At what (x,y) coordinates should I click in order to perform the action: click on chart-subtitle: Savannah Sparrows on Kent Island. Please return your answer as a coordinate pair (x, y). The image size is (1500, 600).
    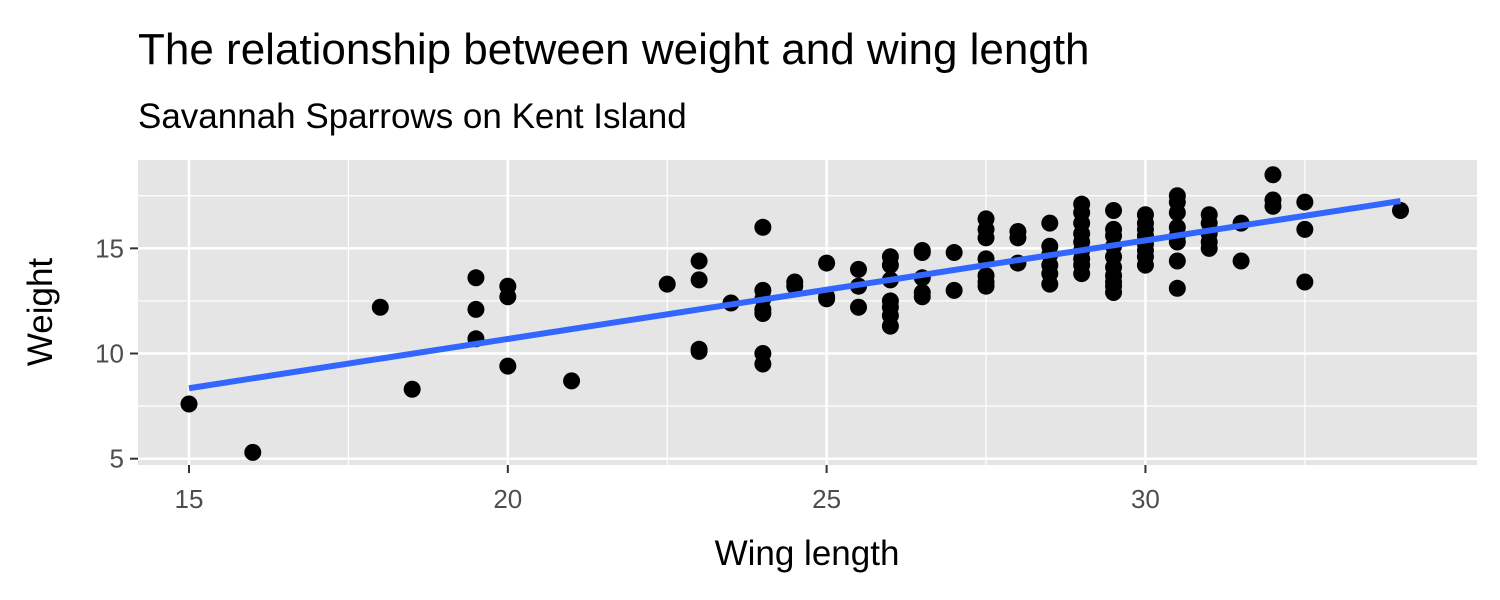
    Looking at the image, I should click on (412, 116).